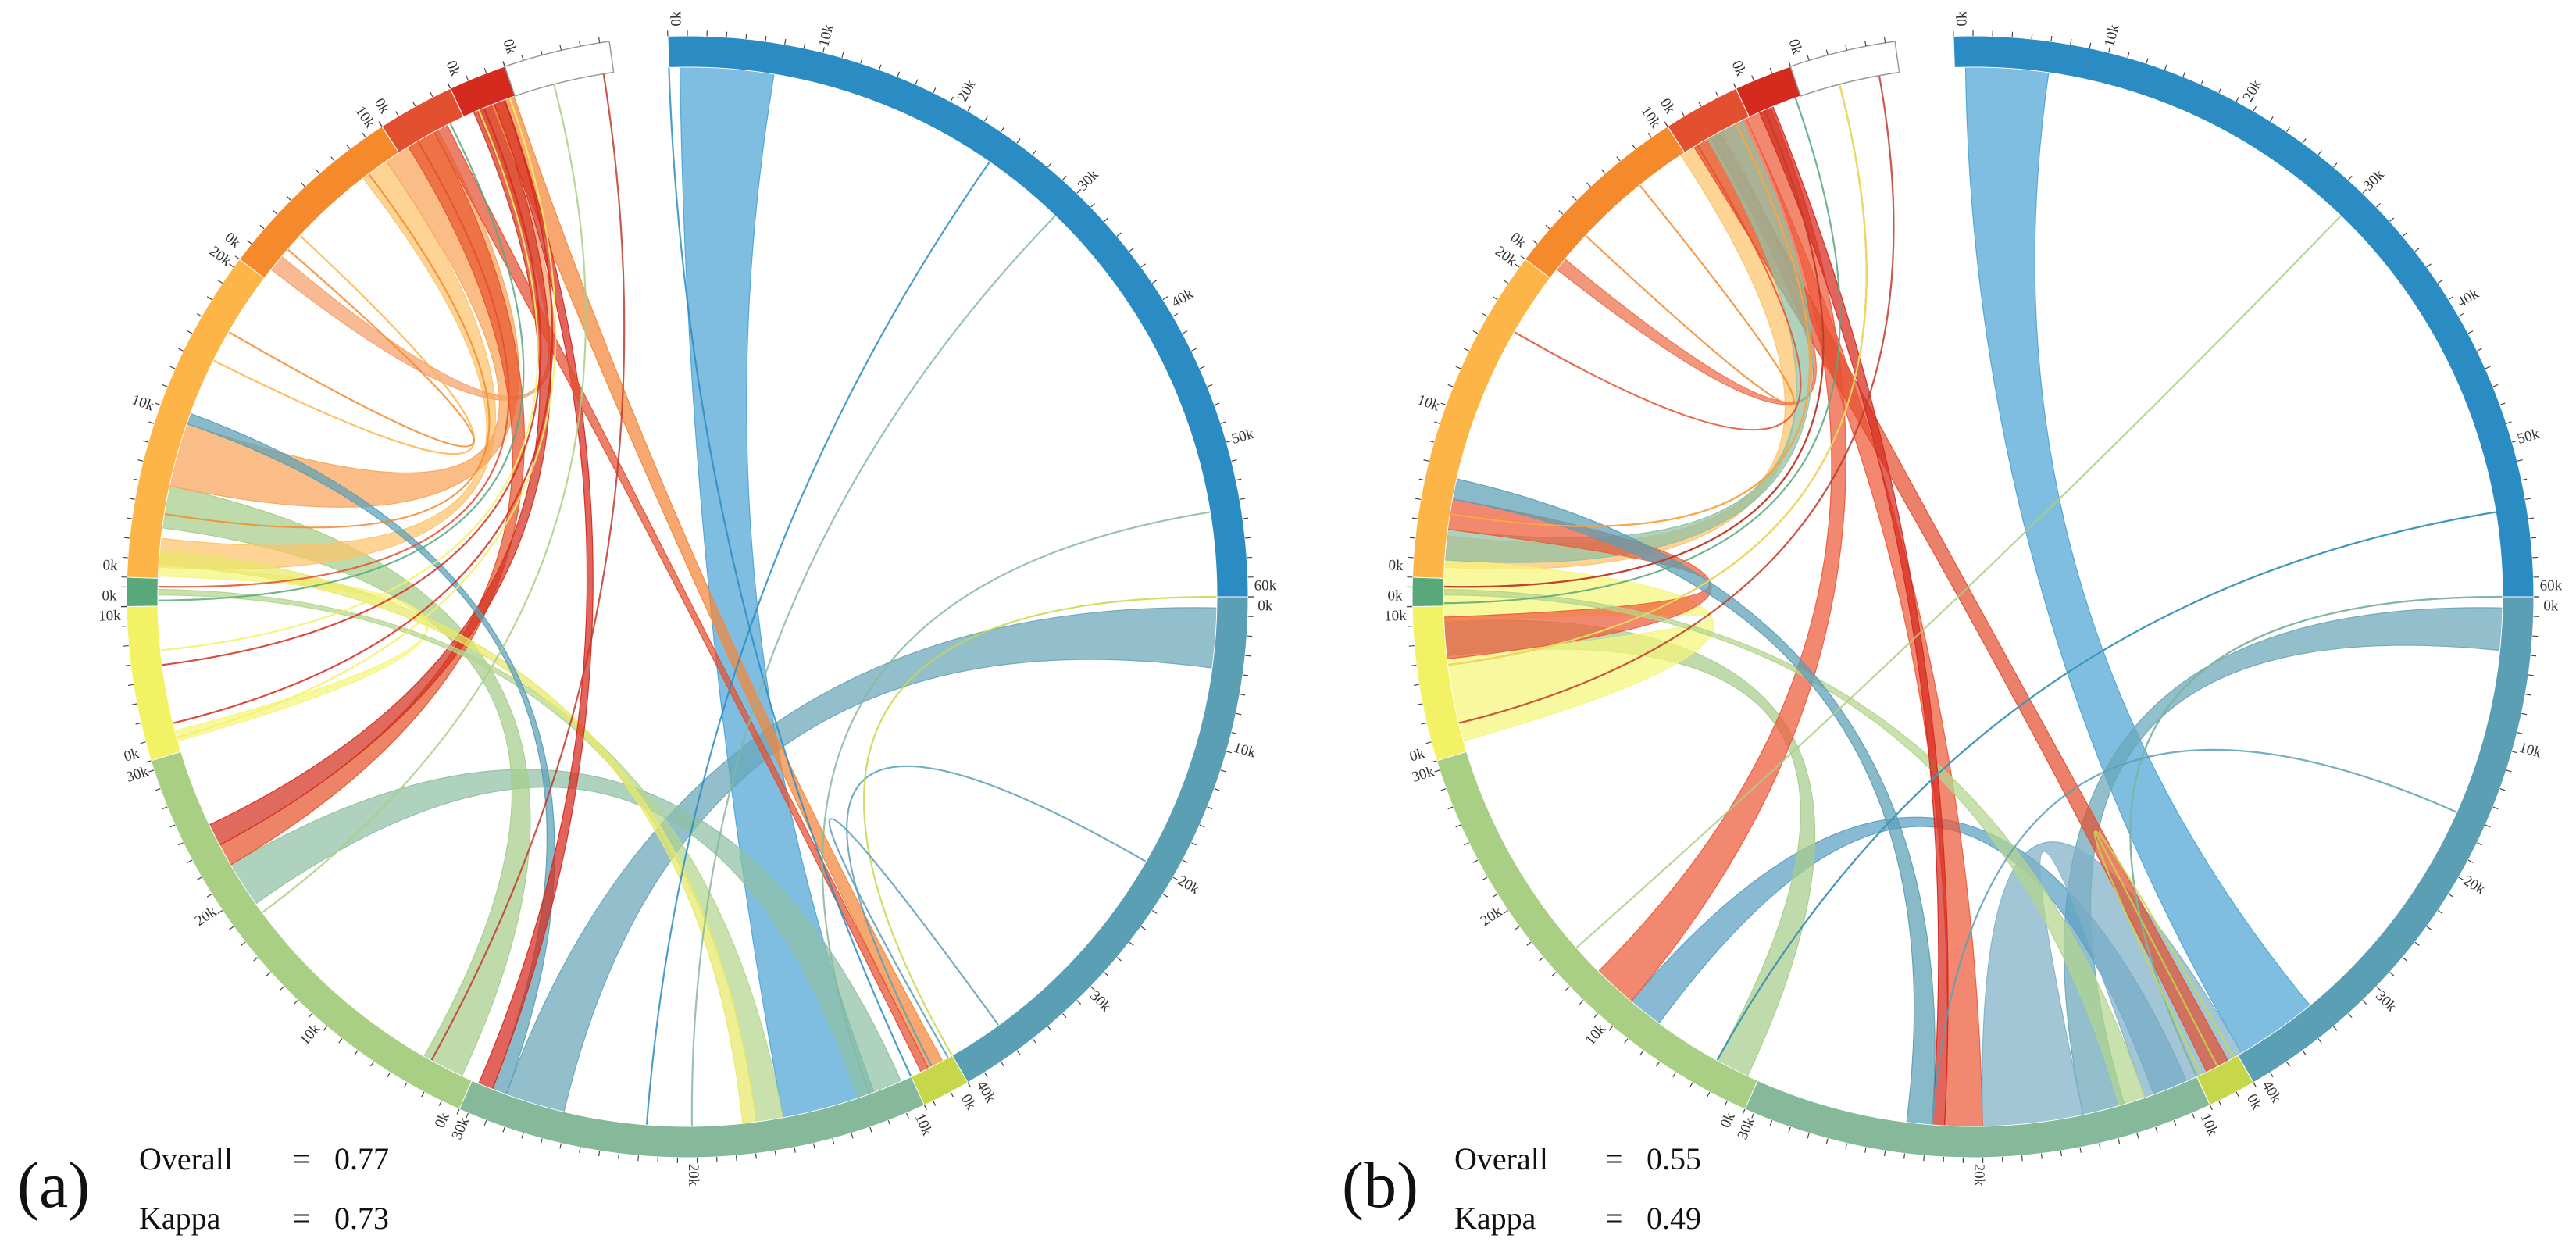 The height and width of the screenshot is (1260, 2576). What do you see at coordinates (2468, 298) in the screenshot?
I see `ring-tick-label: 40k` at bounding box center [2468, 298].